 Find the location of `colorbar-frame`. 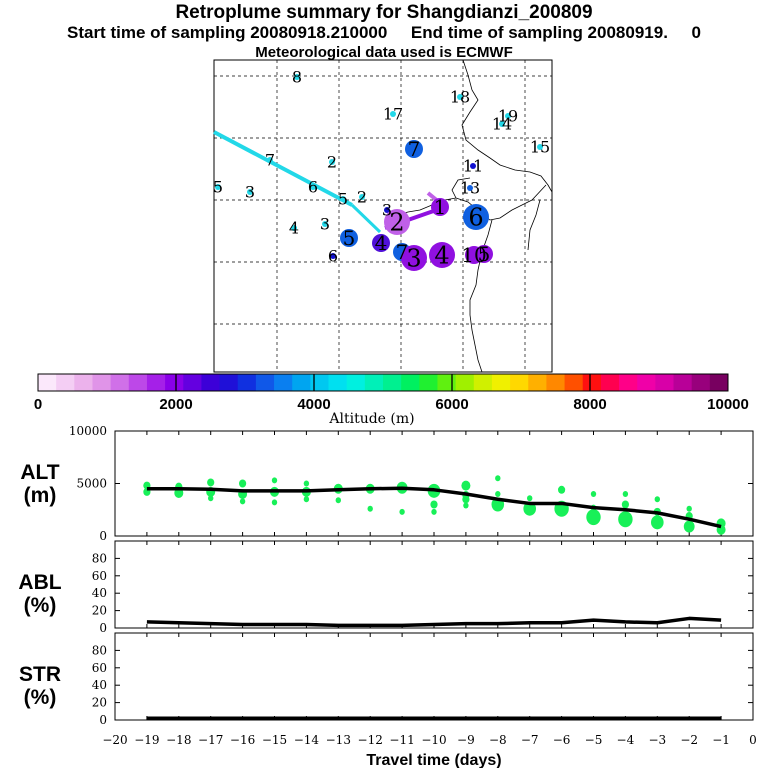

colorbar-frame is located at coordinates (383, 382).